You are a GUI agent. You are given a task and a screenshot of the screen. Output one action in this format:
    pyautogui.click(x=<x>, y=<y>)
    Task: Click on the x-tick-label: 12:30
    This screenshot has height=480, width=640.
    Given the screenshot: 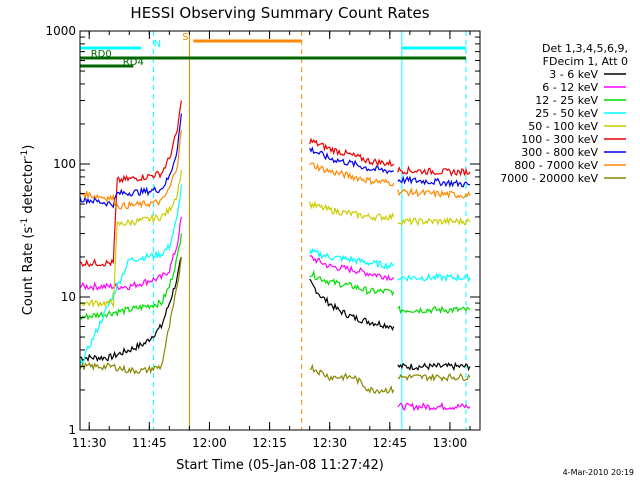 What is the action you would take?
    pyautogui.click(x=329, y=443)
    